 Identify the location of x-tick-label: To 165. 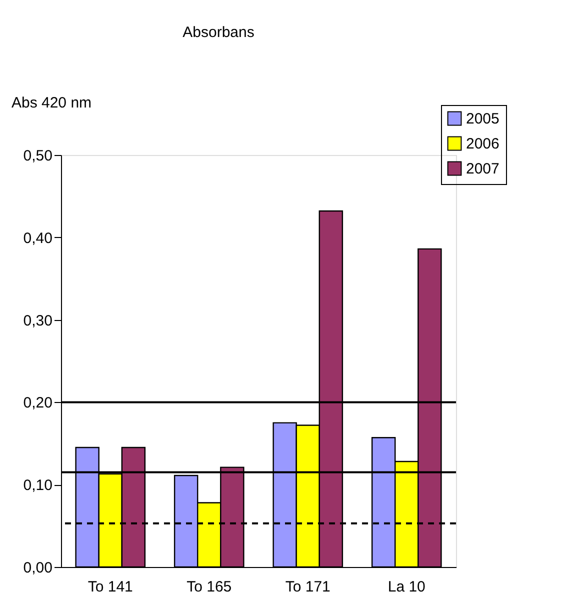
(209, 587).